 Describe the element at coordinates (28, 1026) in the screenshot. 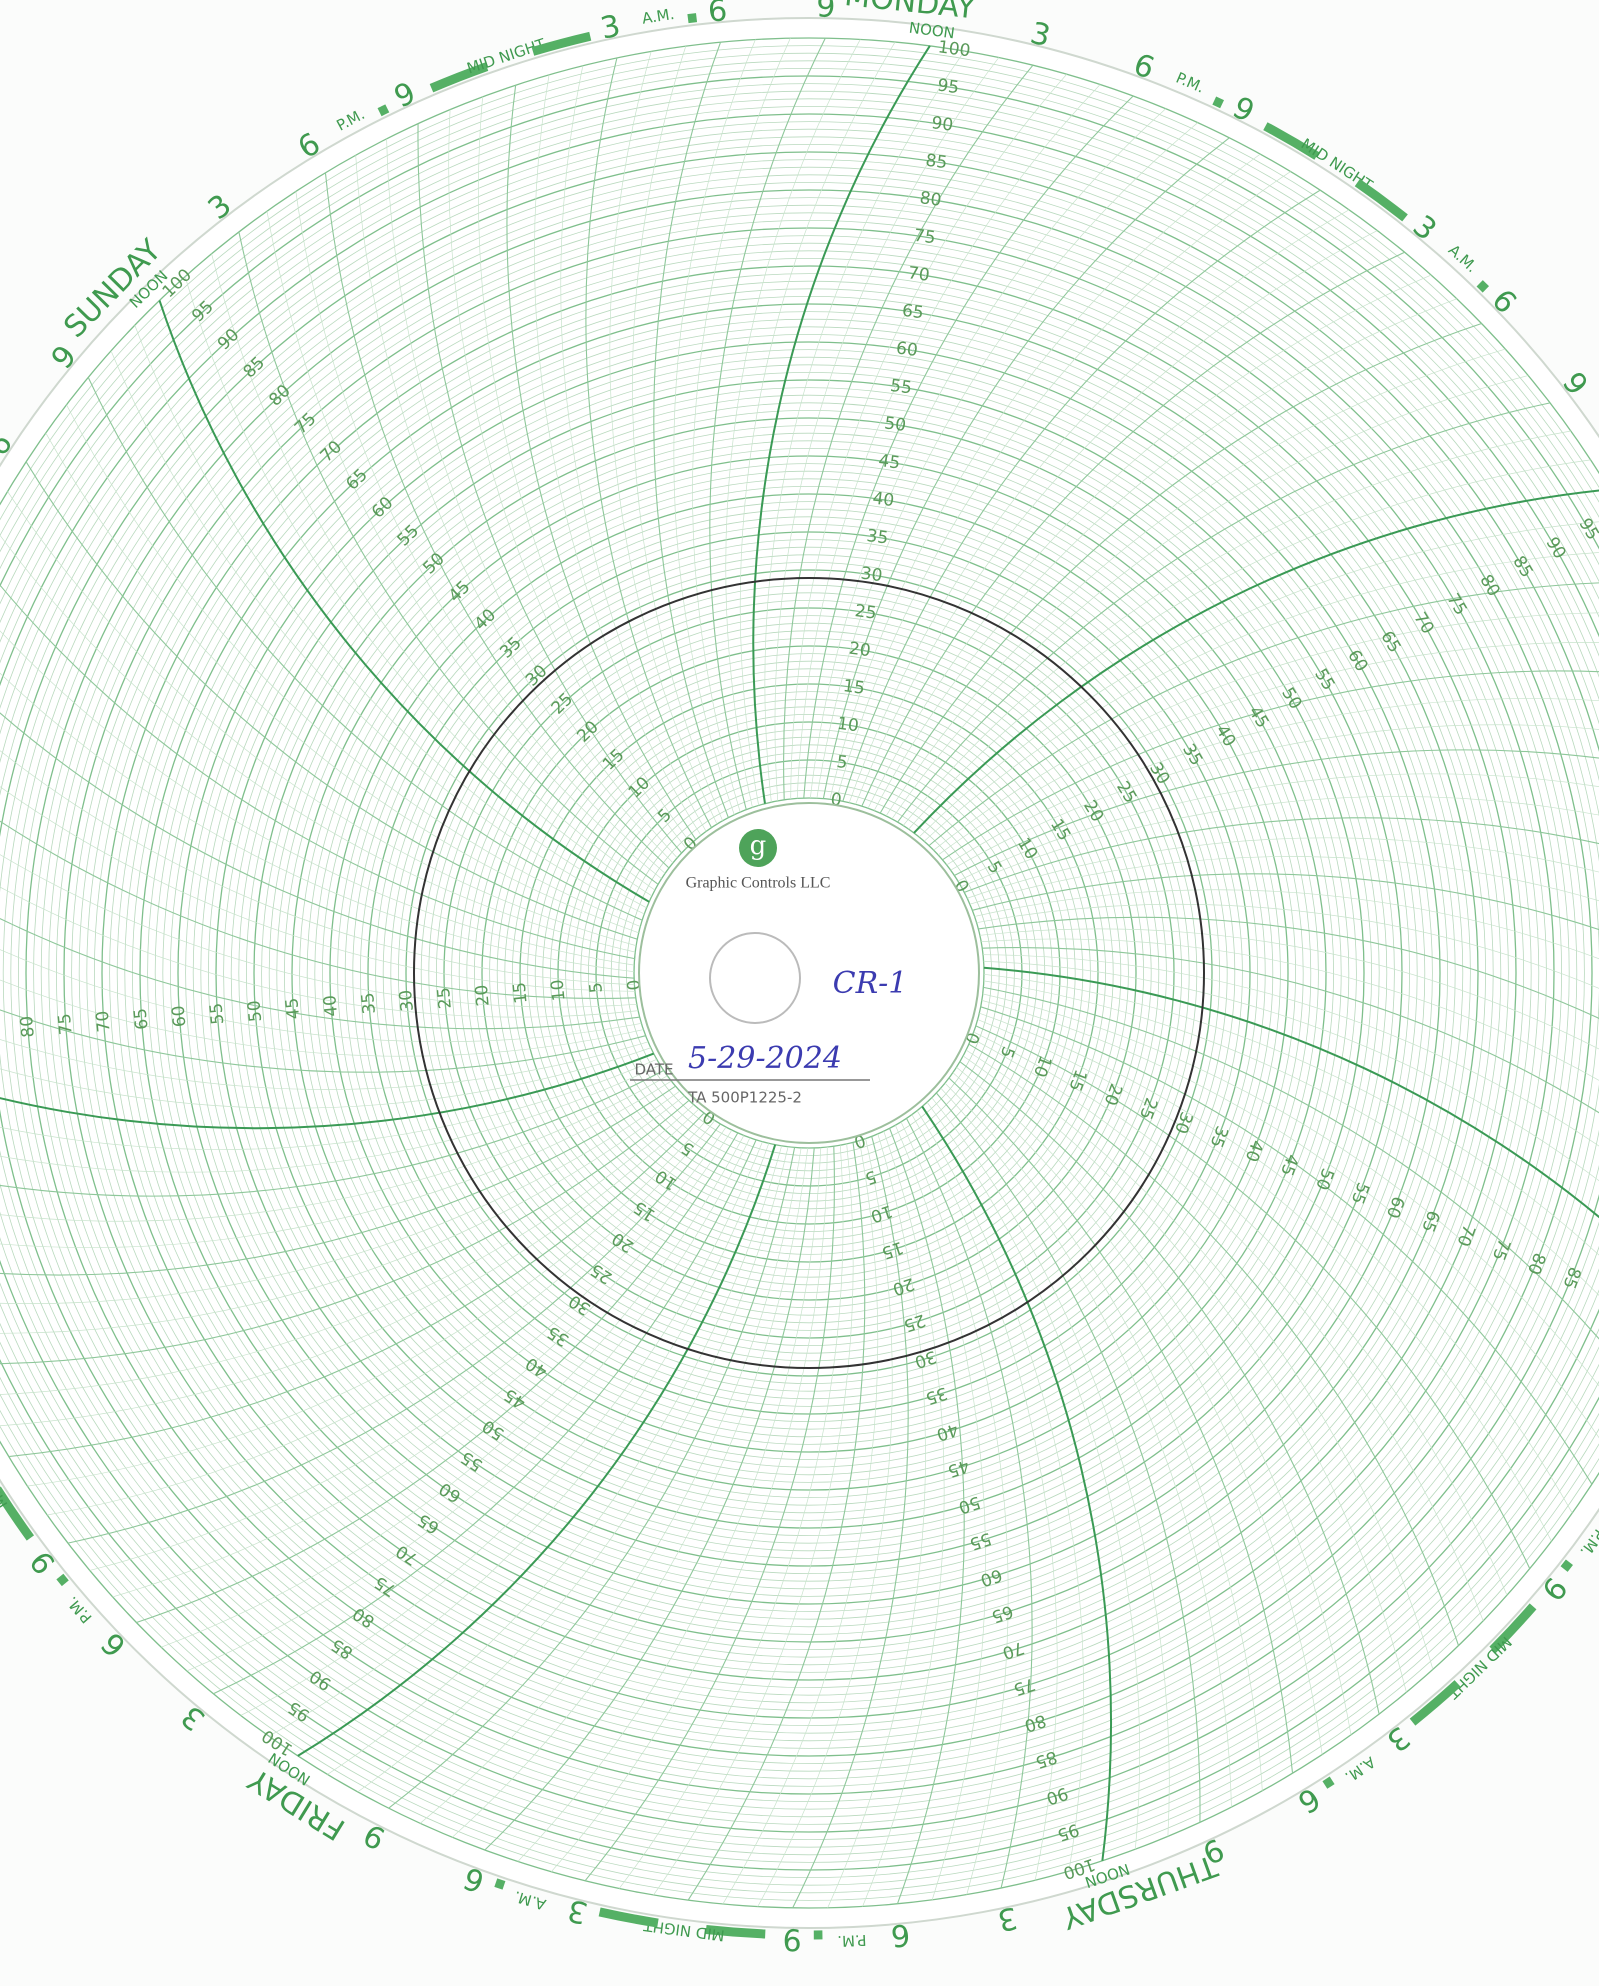

I see `scale-label: 80` at that location.